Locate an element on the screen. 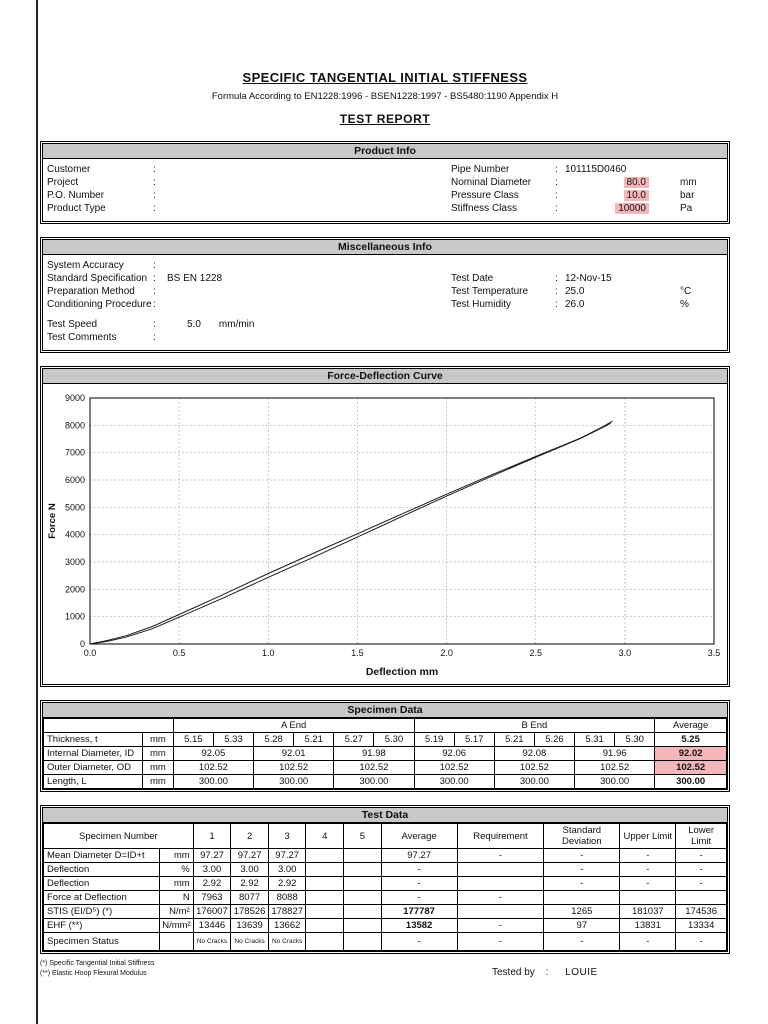 The image size is (768, 1024). info-unit: mm/min is located at coordinates (236, 324).